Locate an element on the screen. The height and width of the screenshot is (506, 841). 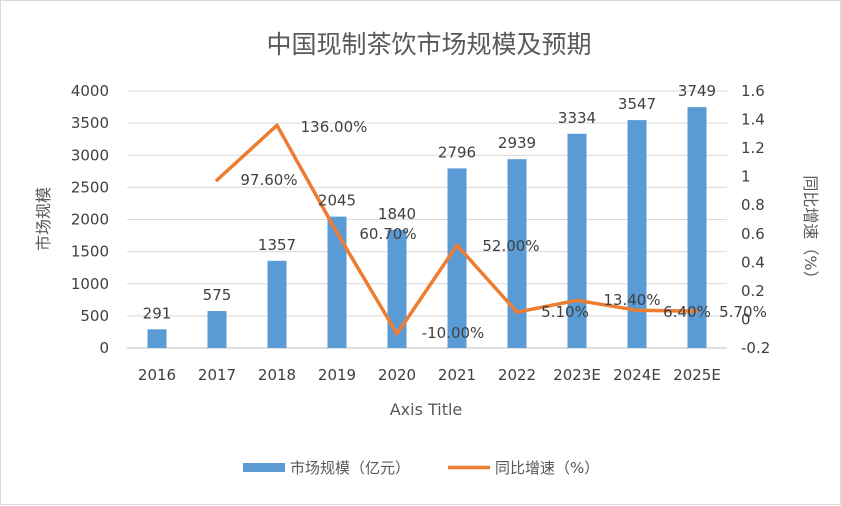
x-tick-label: 2022 is located at coordinates (517, 375).